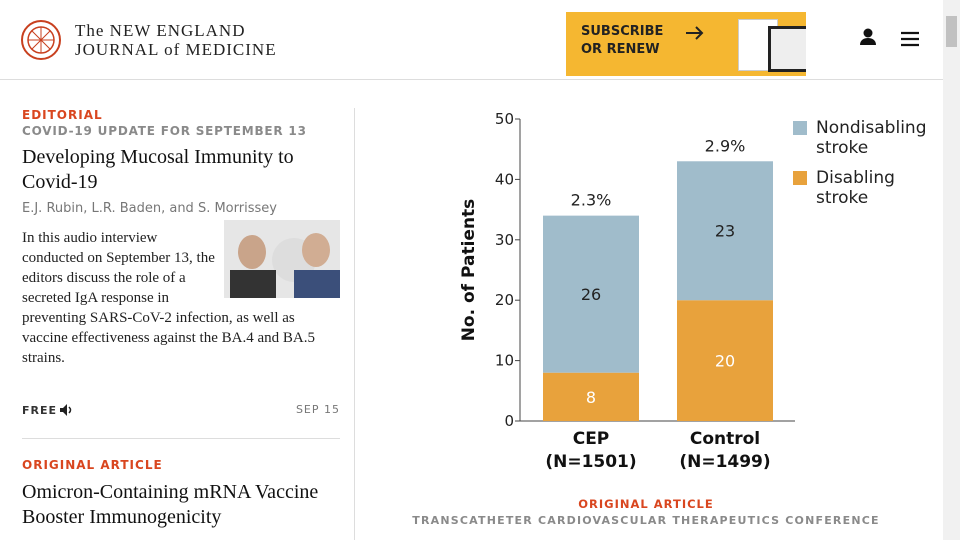  I want to click on logo-text: The NEW ENGLAND JOURNAL of MEDICINE, so click(176, 40).